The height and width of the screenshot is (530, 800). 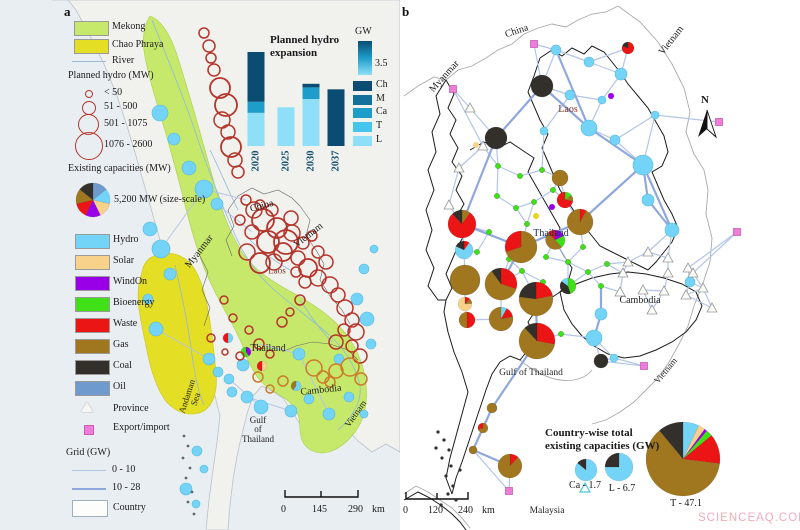 I want to click on small-capacity-dot, so click(x=476, y=145).